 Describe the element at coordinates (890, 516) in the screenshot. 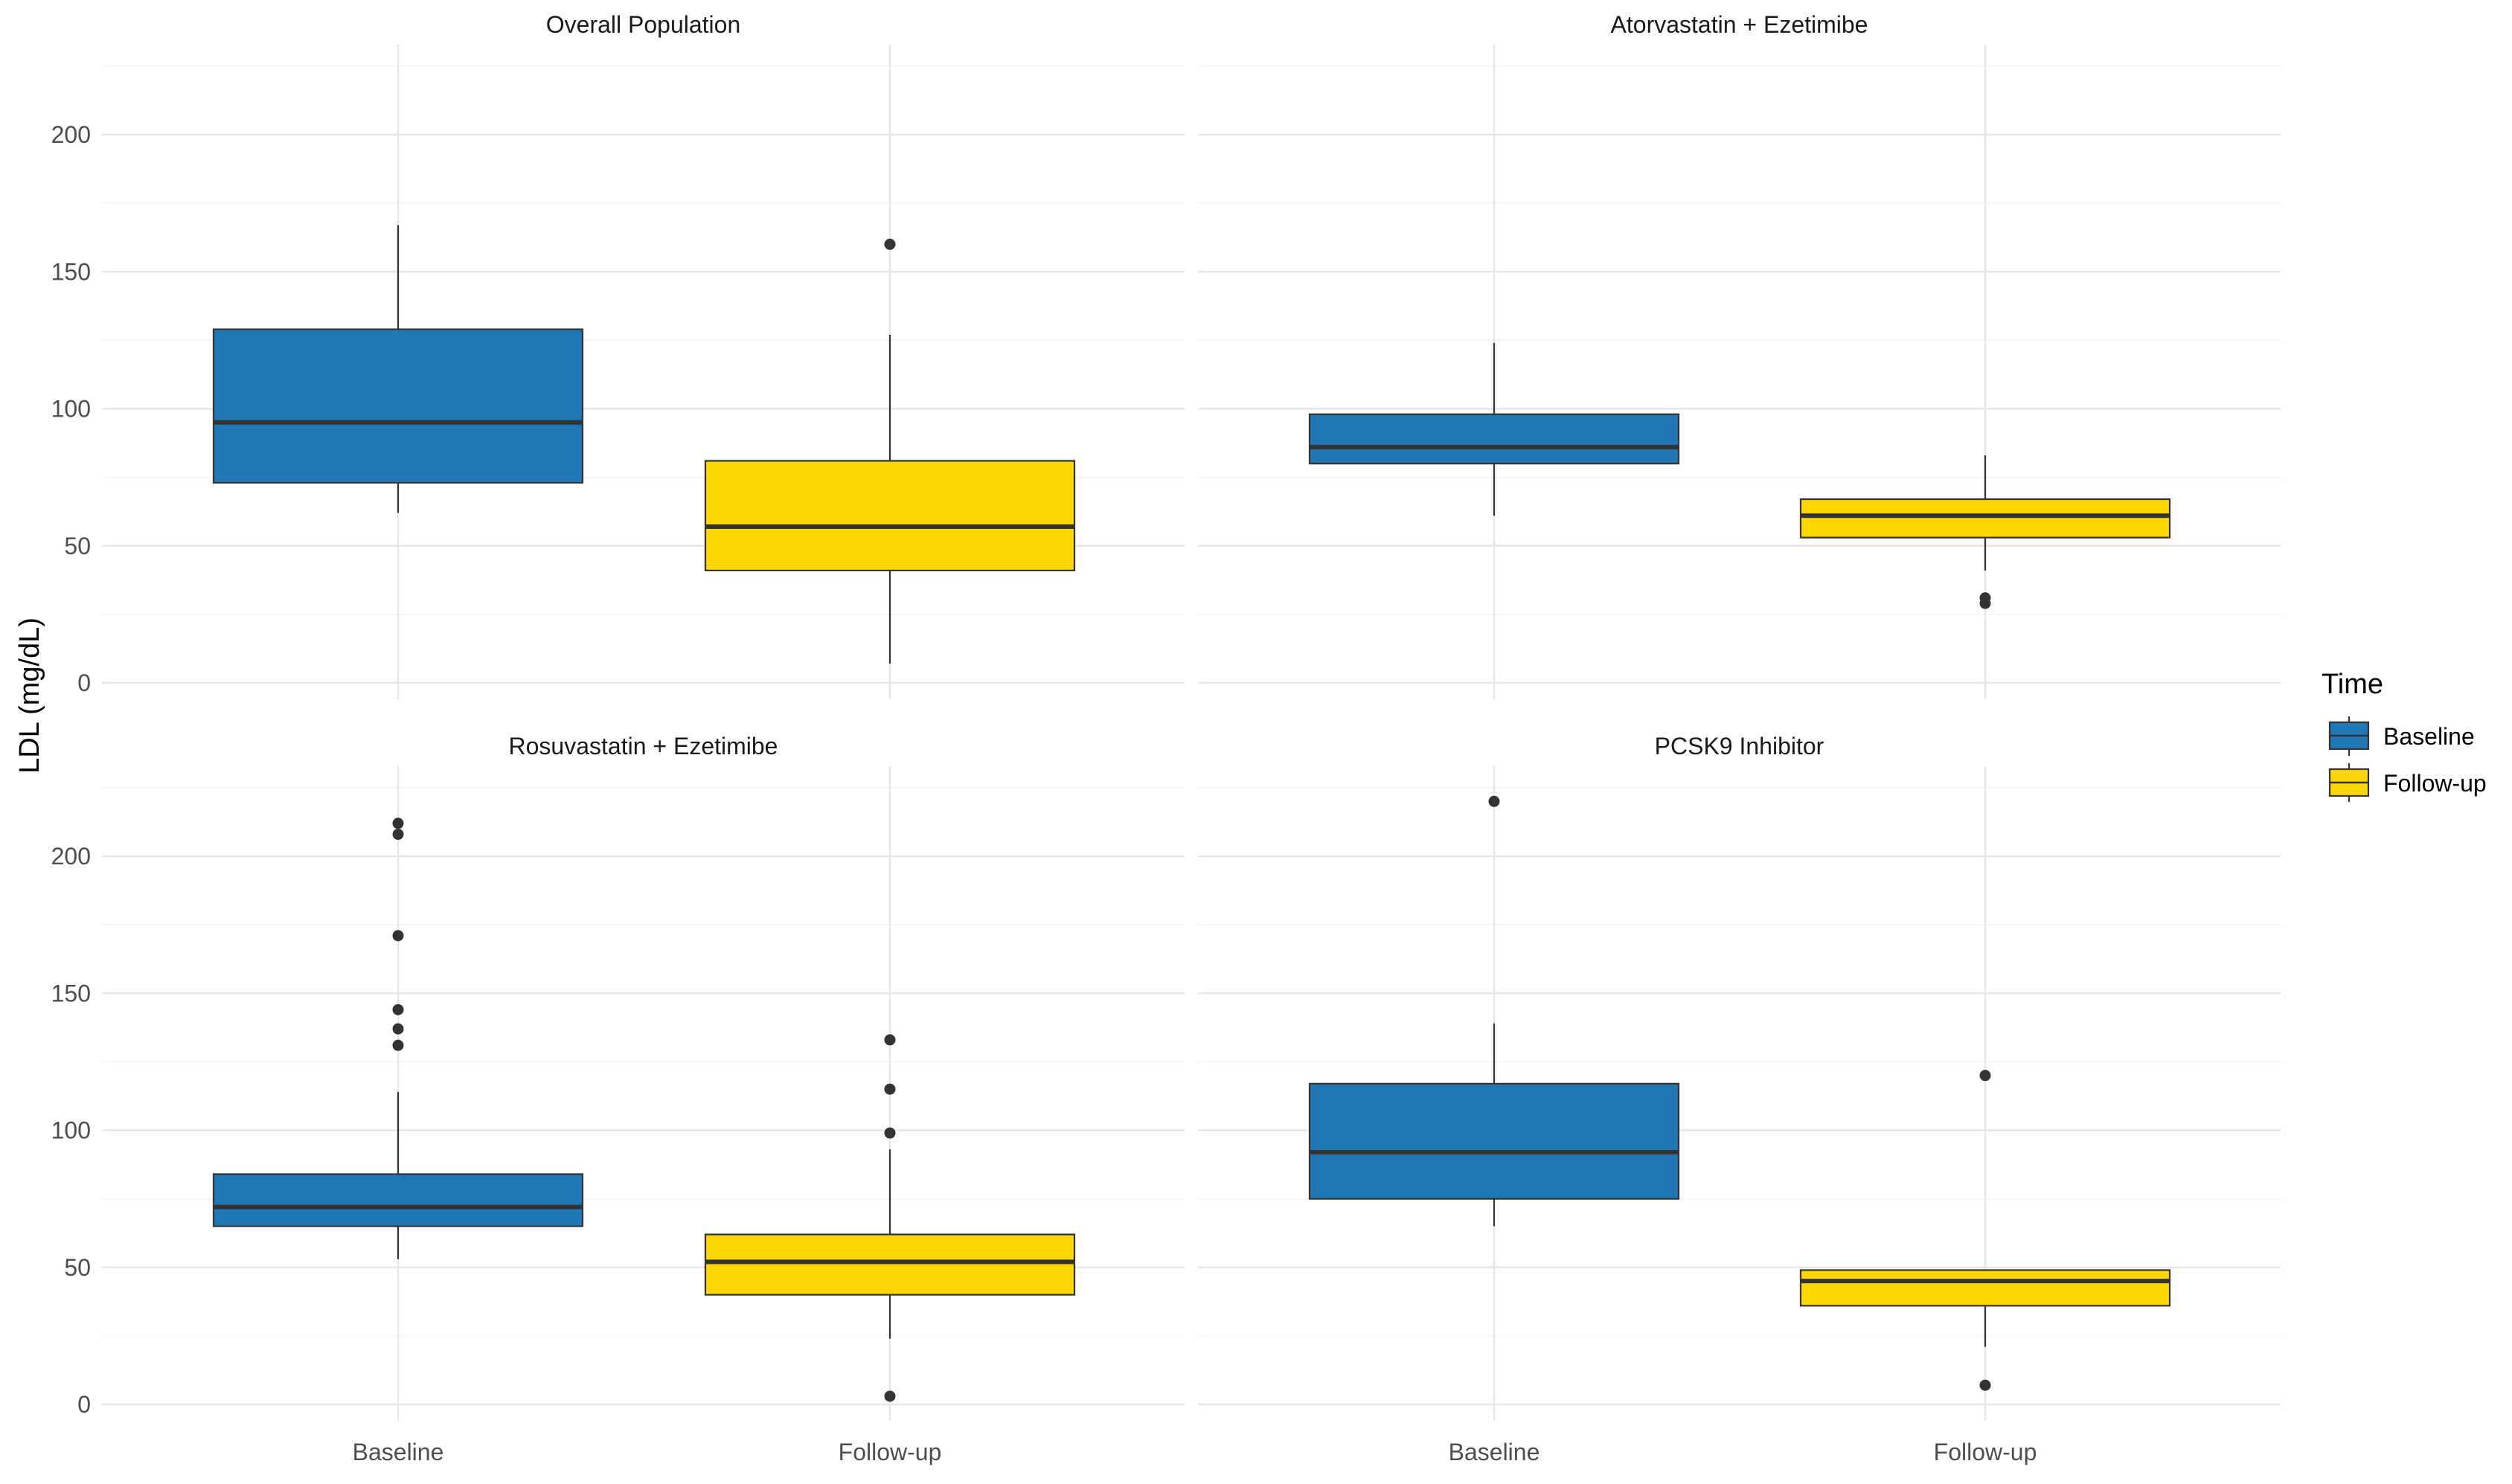

I see `box-body-overall-population-follow-up` at that location.